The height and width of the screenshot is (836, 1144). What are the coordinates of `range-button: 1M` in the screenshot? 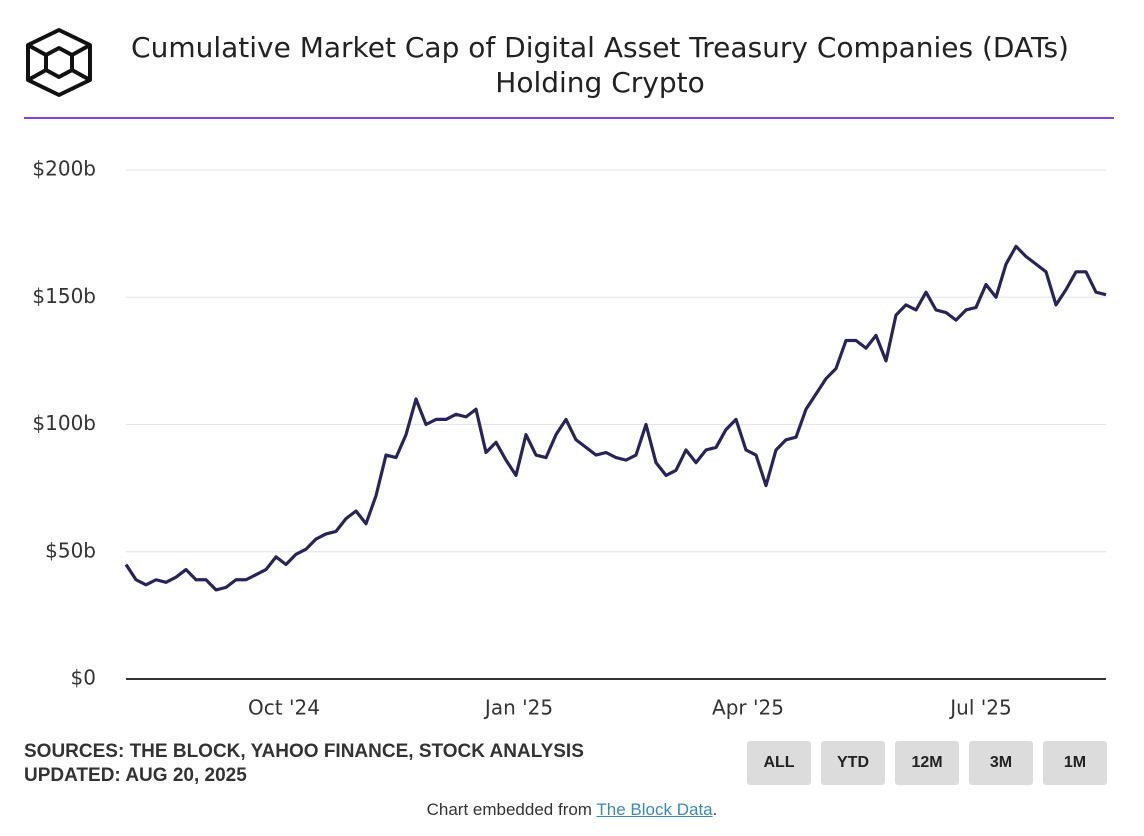 It's located at (1075, 763).